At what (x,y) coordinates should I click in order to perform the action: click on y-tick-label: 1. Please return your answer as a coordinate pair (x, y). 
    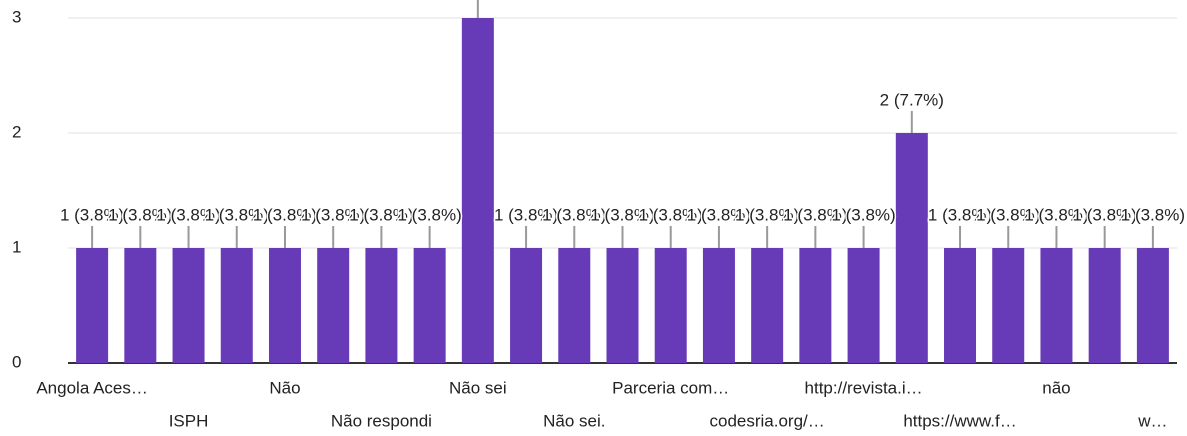
    Looking at the image, I should click on (16, 246).